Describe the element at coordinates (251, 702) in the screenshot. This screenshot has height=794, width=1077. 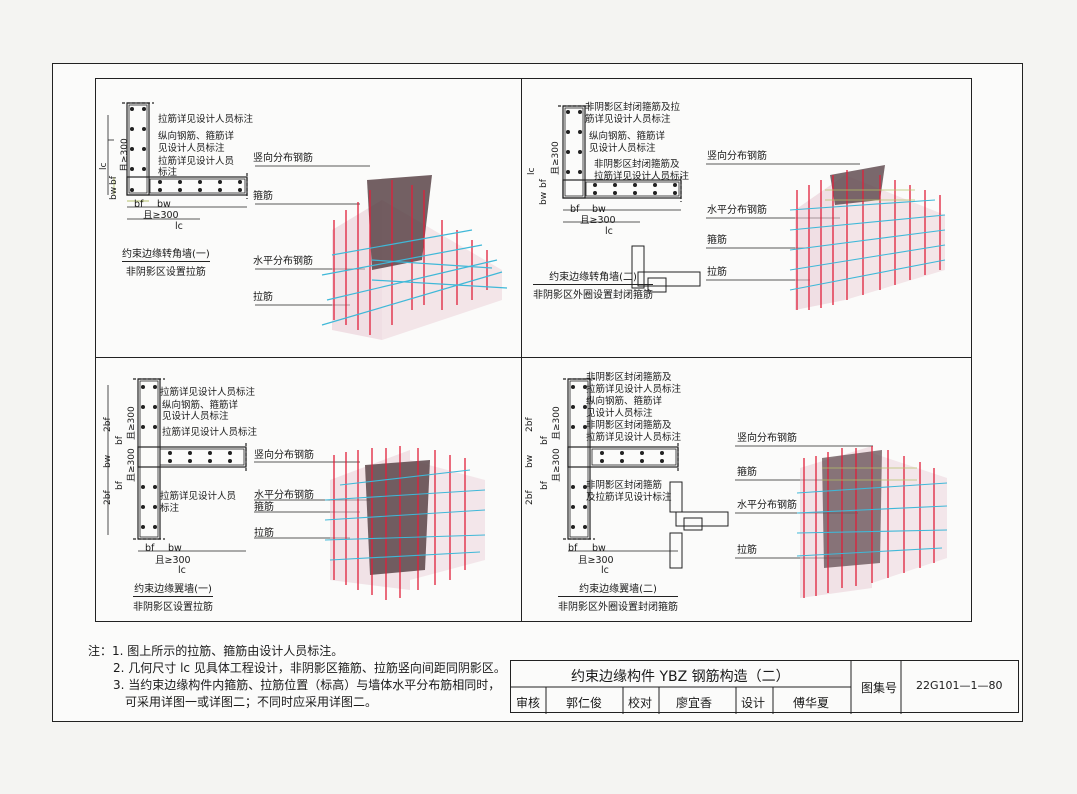
I see `note-4: 可采用详图一或详图二；不同时应采用详图二。` at that location.